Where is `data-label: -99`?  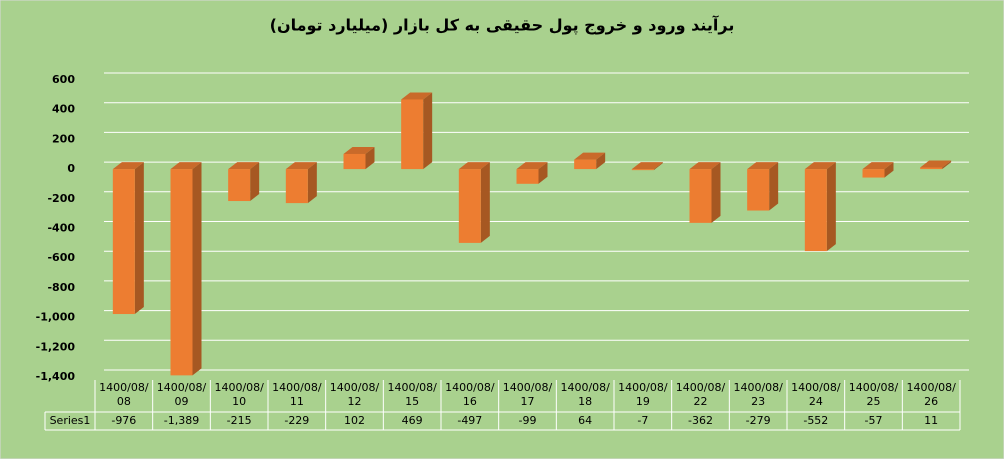 data-label: -99 is located at coordinates (528, 420).